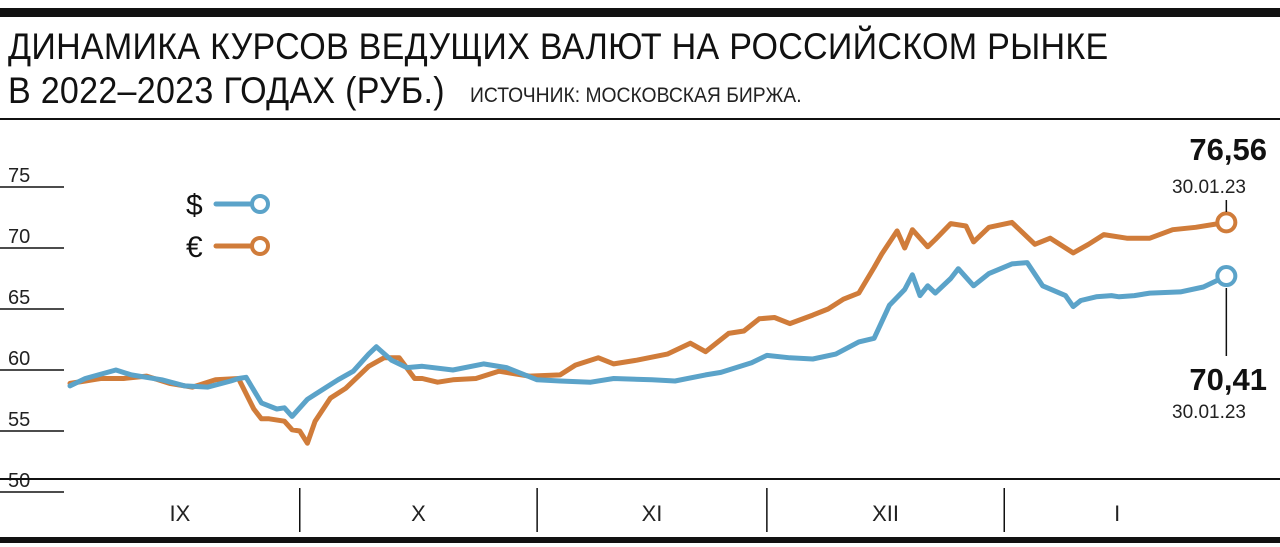  I want to click on month-label: XI, so click(652, 513).